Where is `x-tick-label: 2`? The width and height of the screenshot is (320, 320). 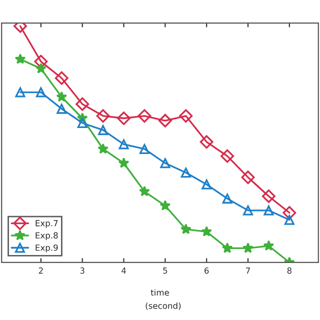
x-tick-label: 2 is located at coordinates (40, 270).